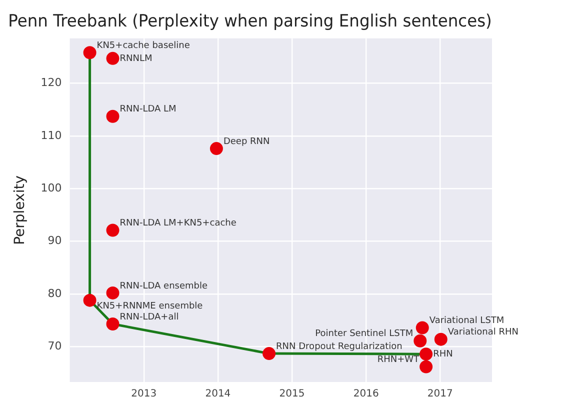 The width and height of the screenshot is (570, 414). Describe the element at coordinates (55, 241) in the screenshot. I see `y-tick-label: 90` at that location.